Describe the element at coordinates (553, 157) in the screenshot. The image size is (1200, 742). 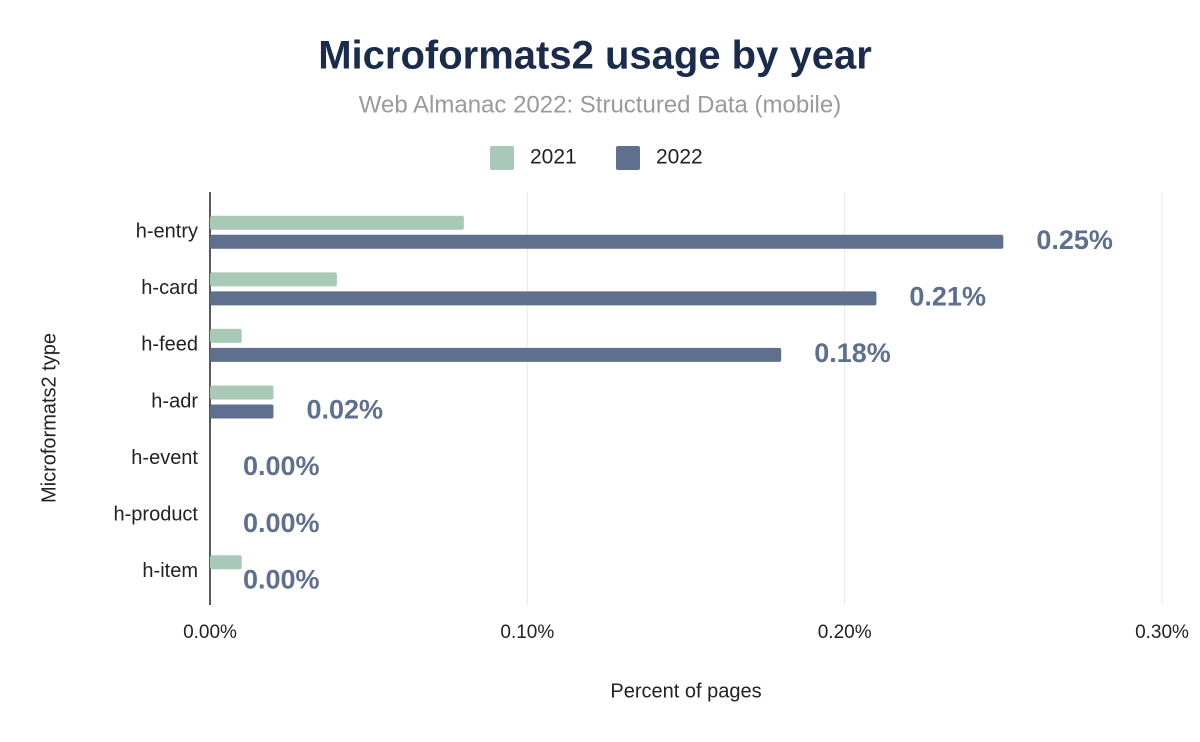
I see `legend-label: 2021` at that location.